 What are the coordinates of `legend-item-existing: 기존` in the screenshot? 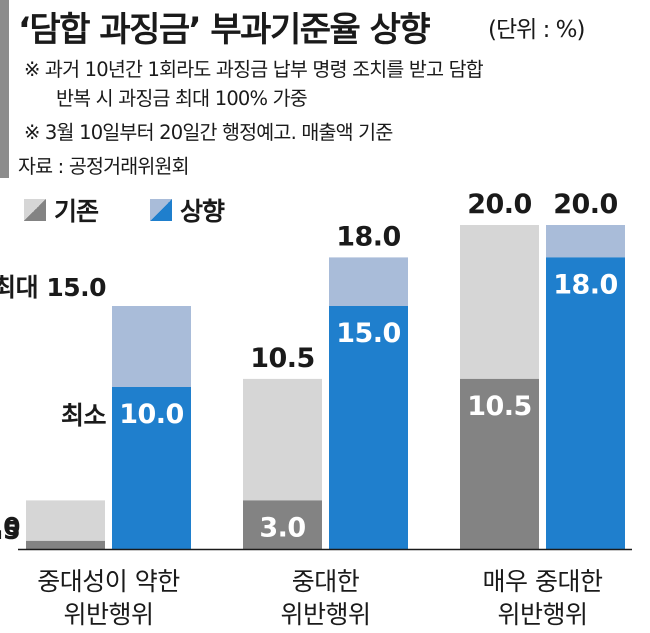 It's located at (61, 210).